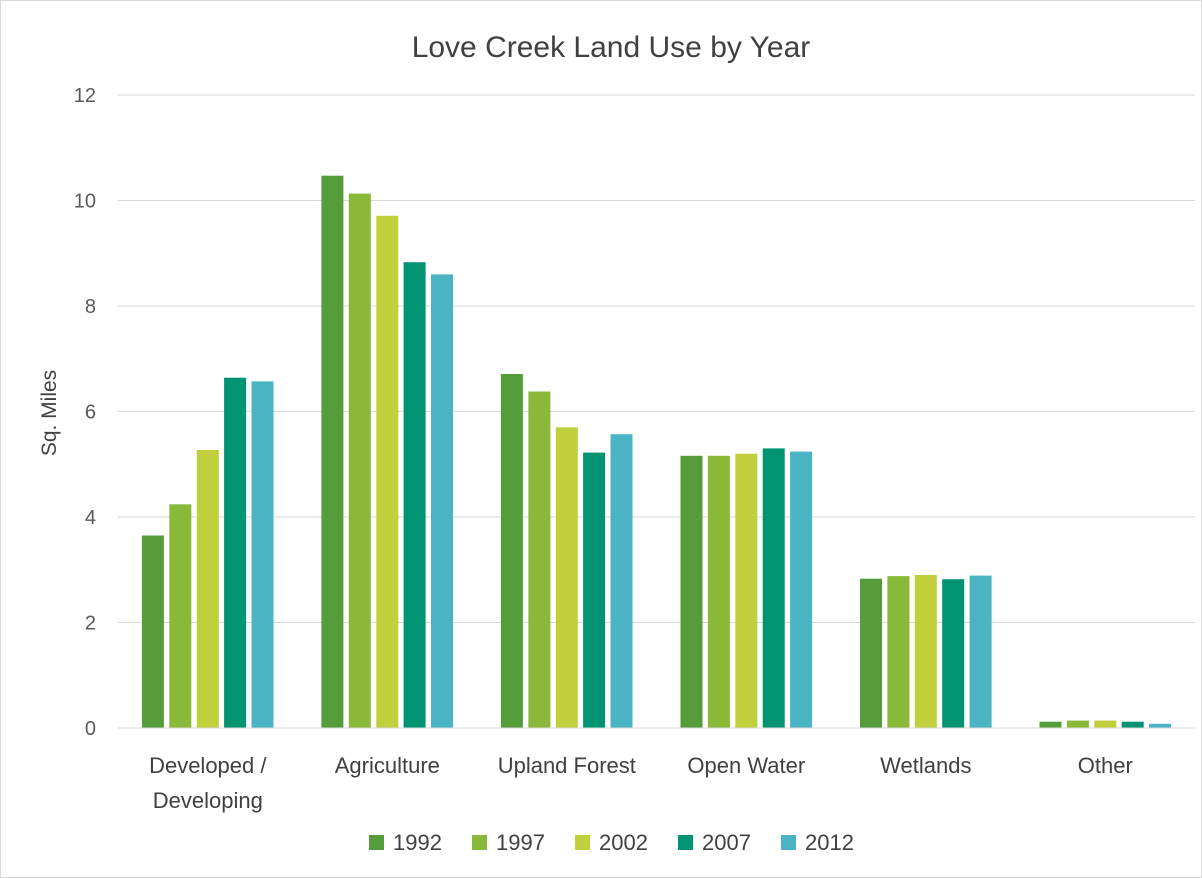 This screenshot has width=1202, height=878. Describe the element at coordinates (417, 842) in the screenshot. I see `legend-label: 1992` at that location.